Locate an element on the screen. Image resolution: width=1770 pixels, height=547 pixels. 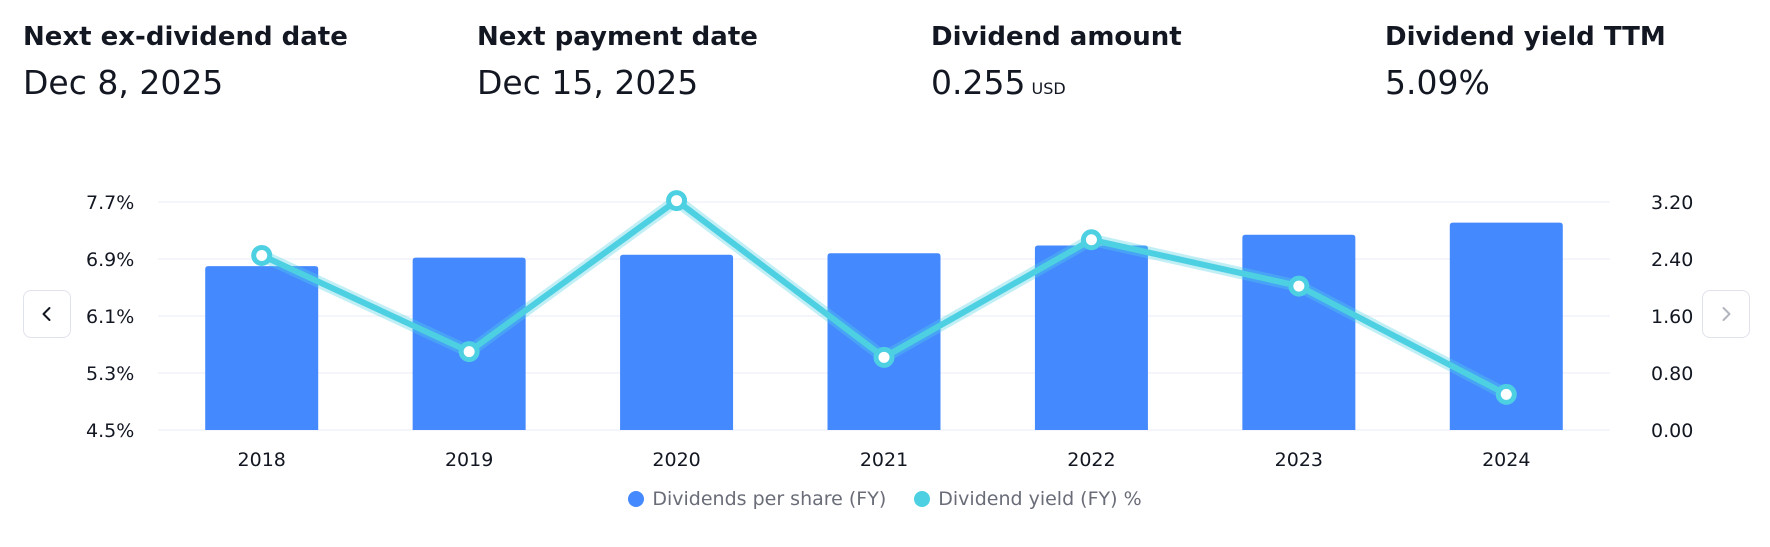
x-axis-tick-label: 2021 is located at coordinates (884, 460).